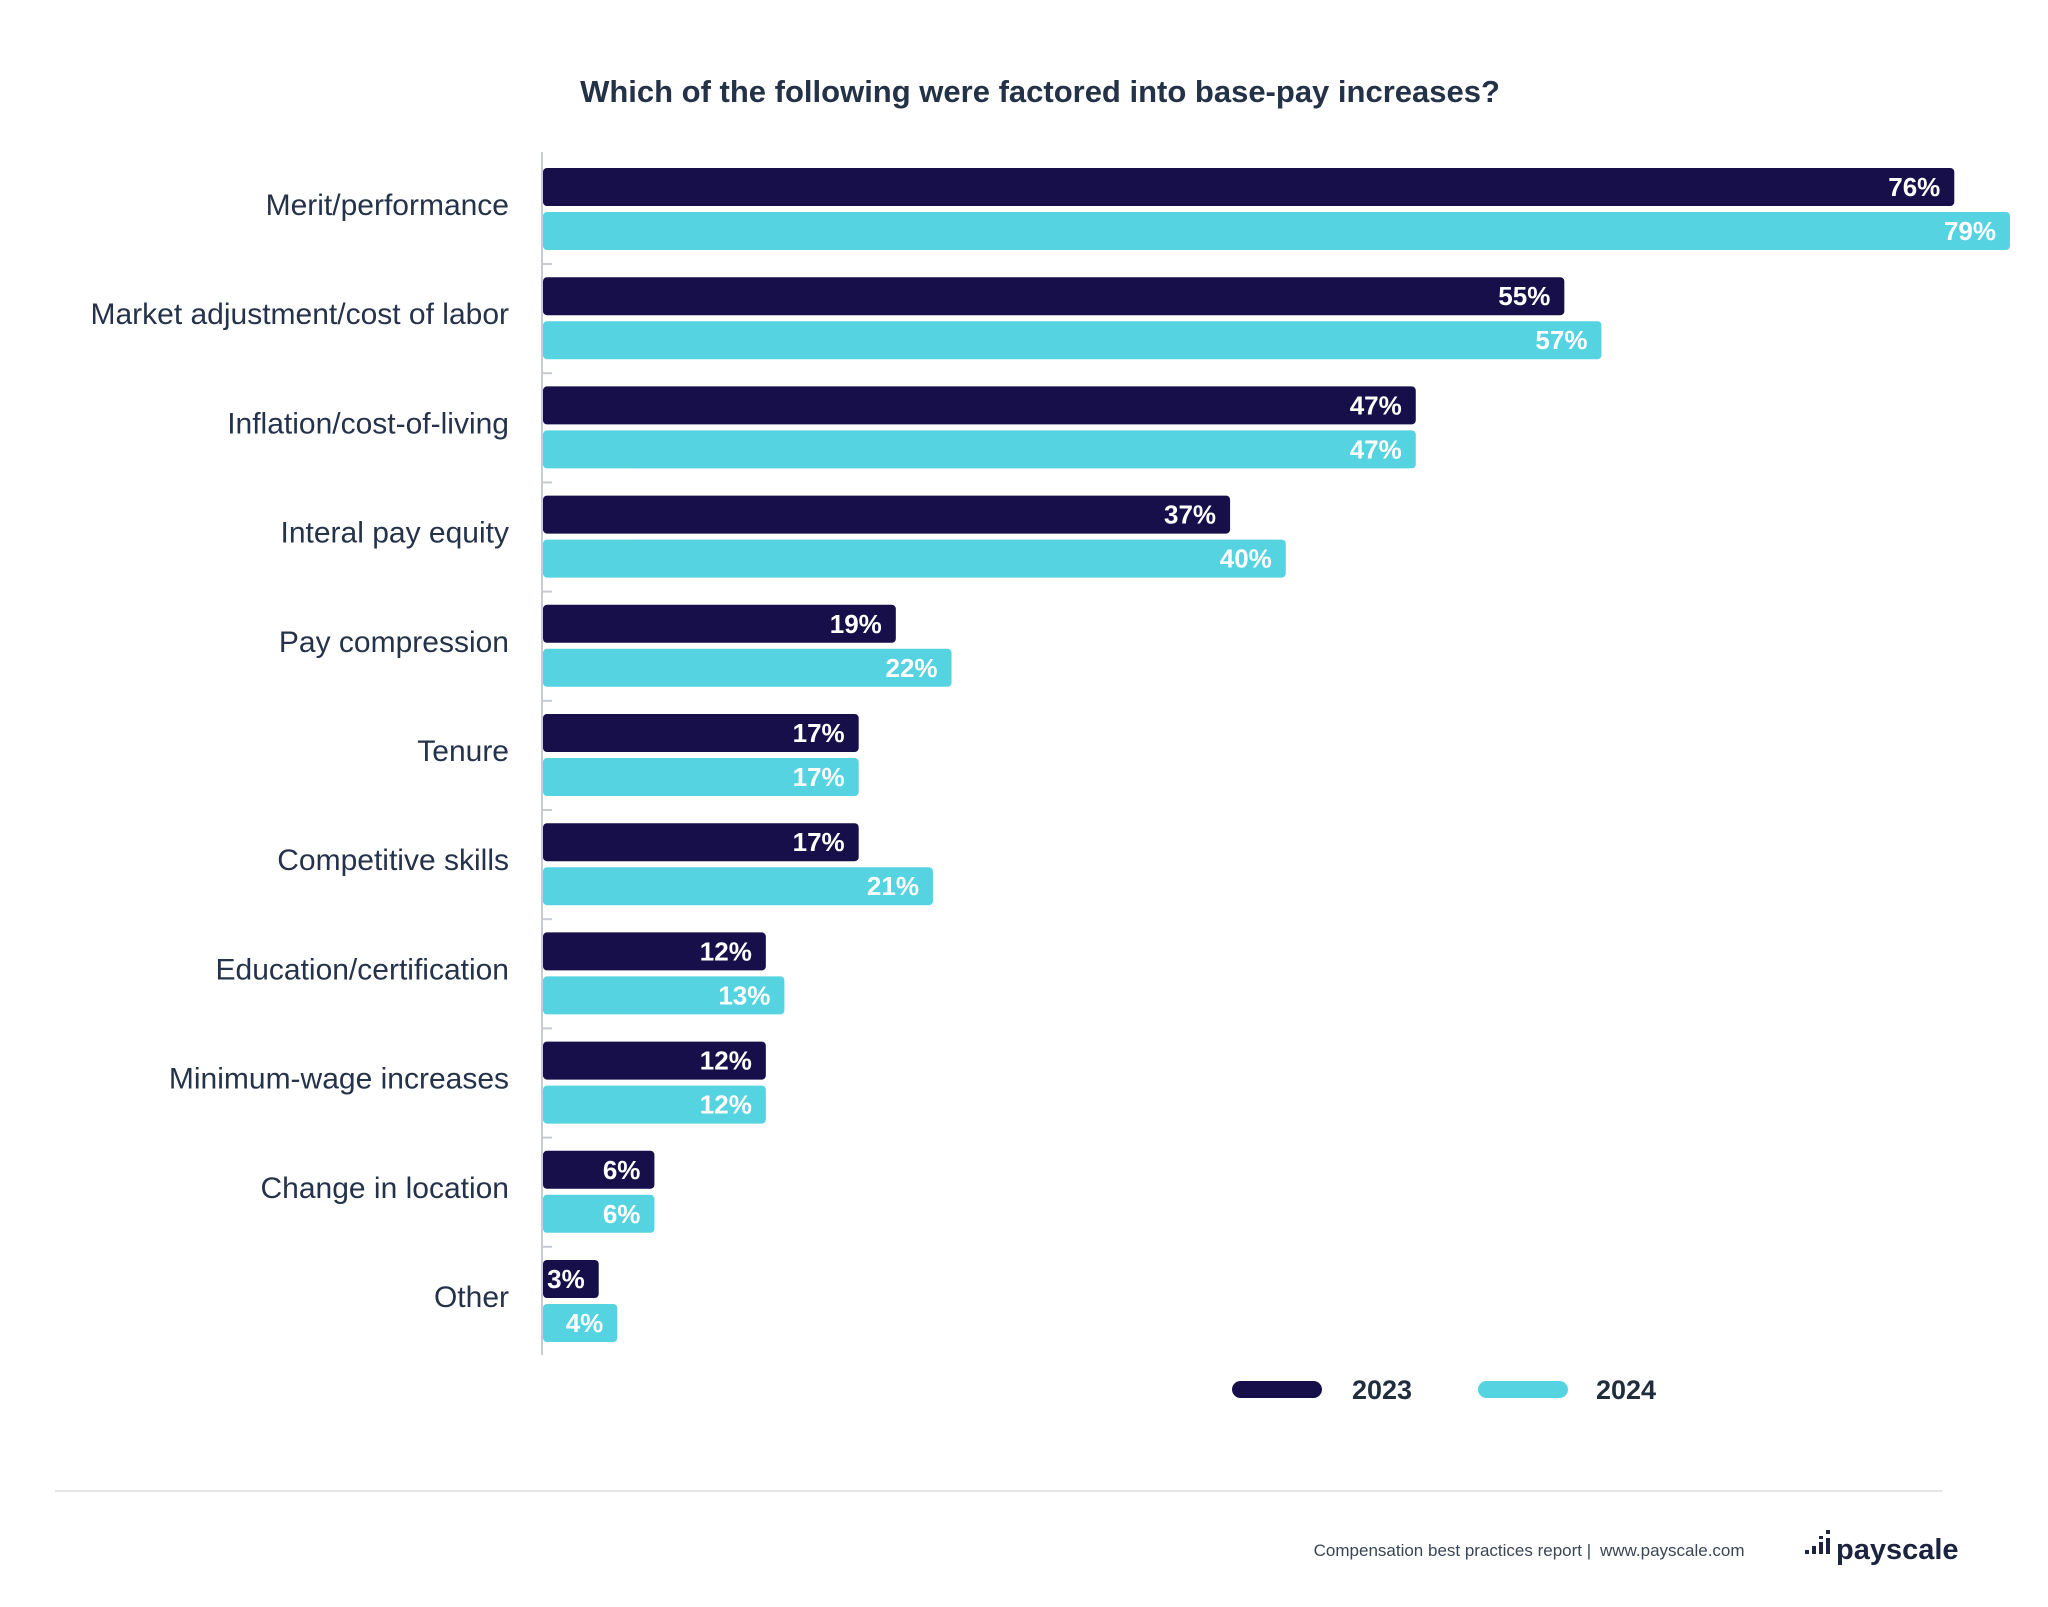  What do you see at coordinates (1914, 187) in the screenshot?
I see `data-label-2023-merit-performance: 76%` at bounding box center [1914, 187].